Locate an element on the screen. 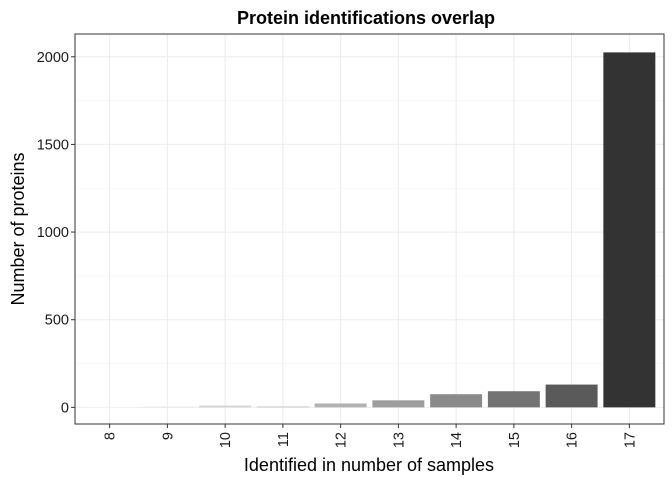  x-tick-label: 12 is located at coordinates (342, 440).